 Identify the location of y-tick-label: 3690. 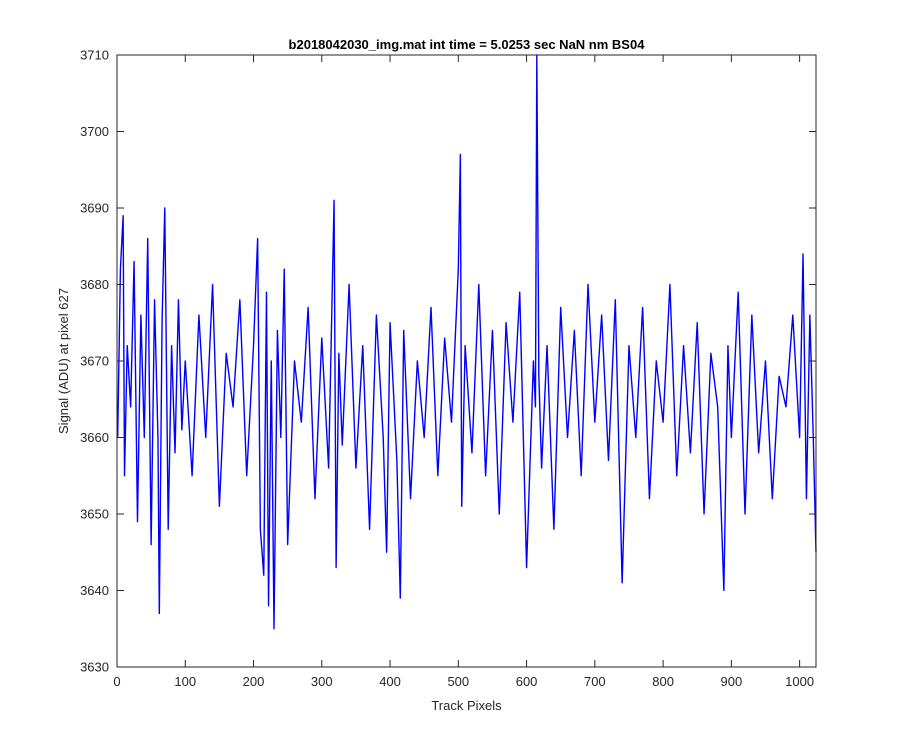
(94, 208).